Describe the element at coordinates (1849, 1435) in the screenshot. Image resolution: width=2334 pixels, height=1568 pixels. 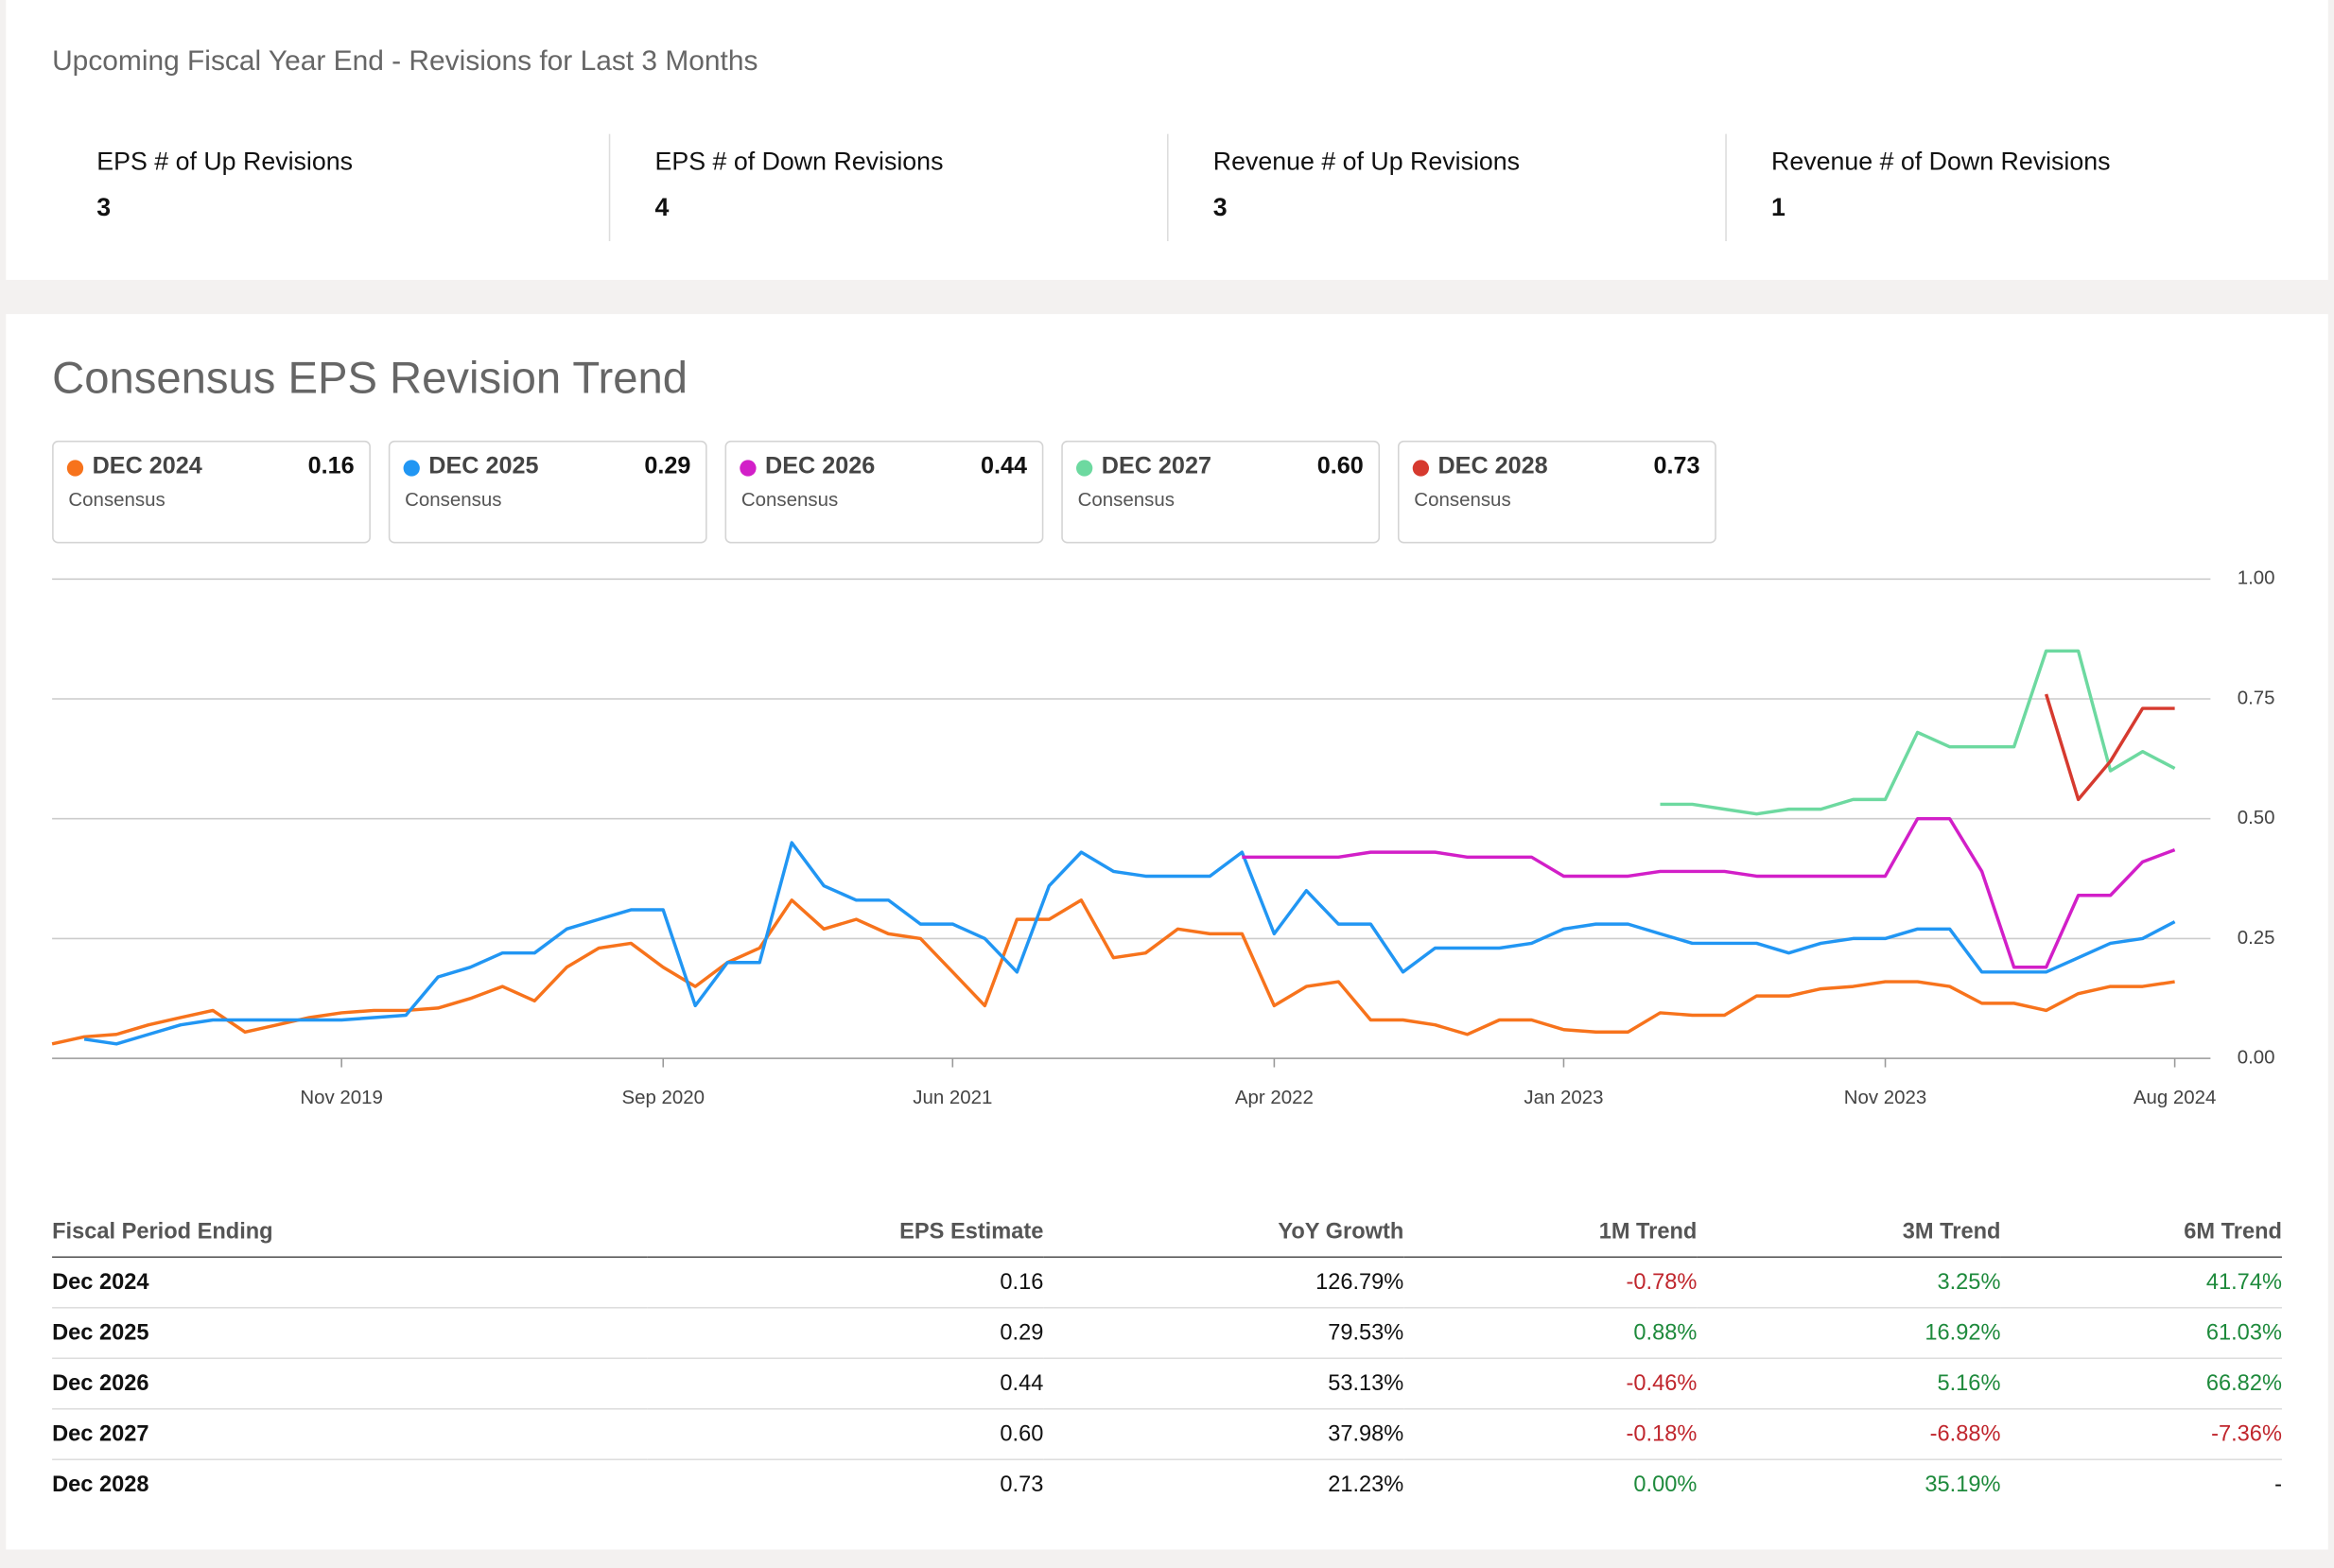
I see `table-cell: -6.88%` at that location.